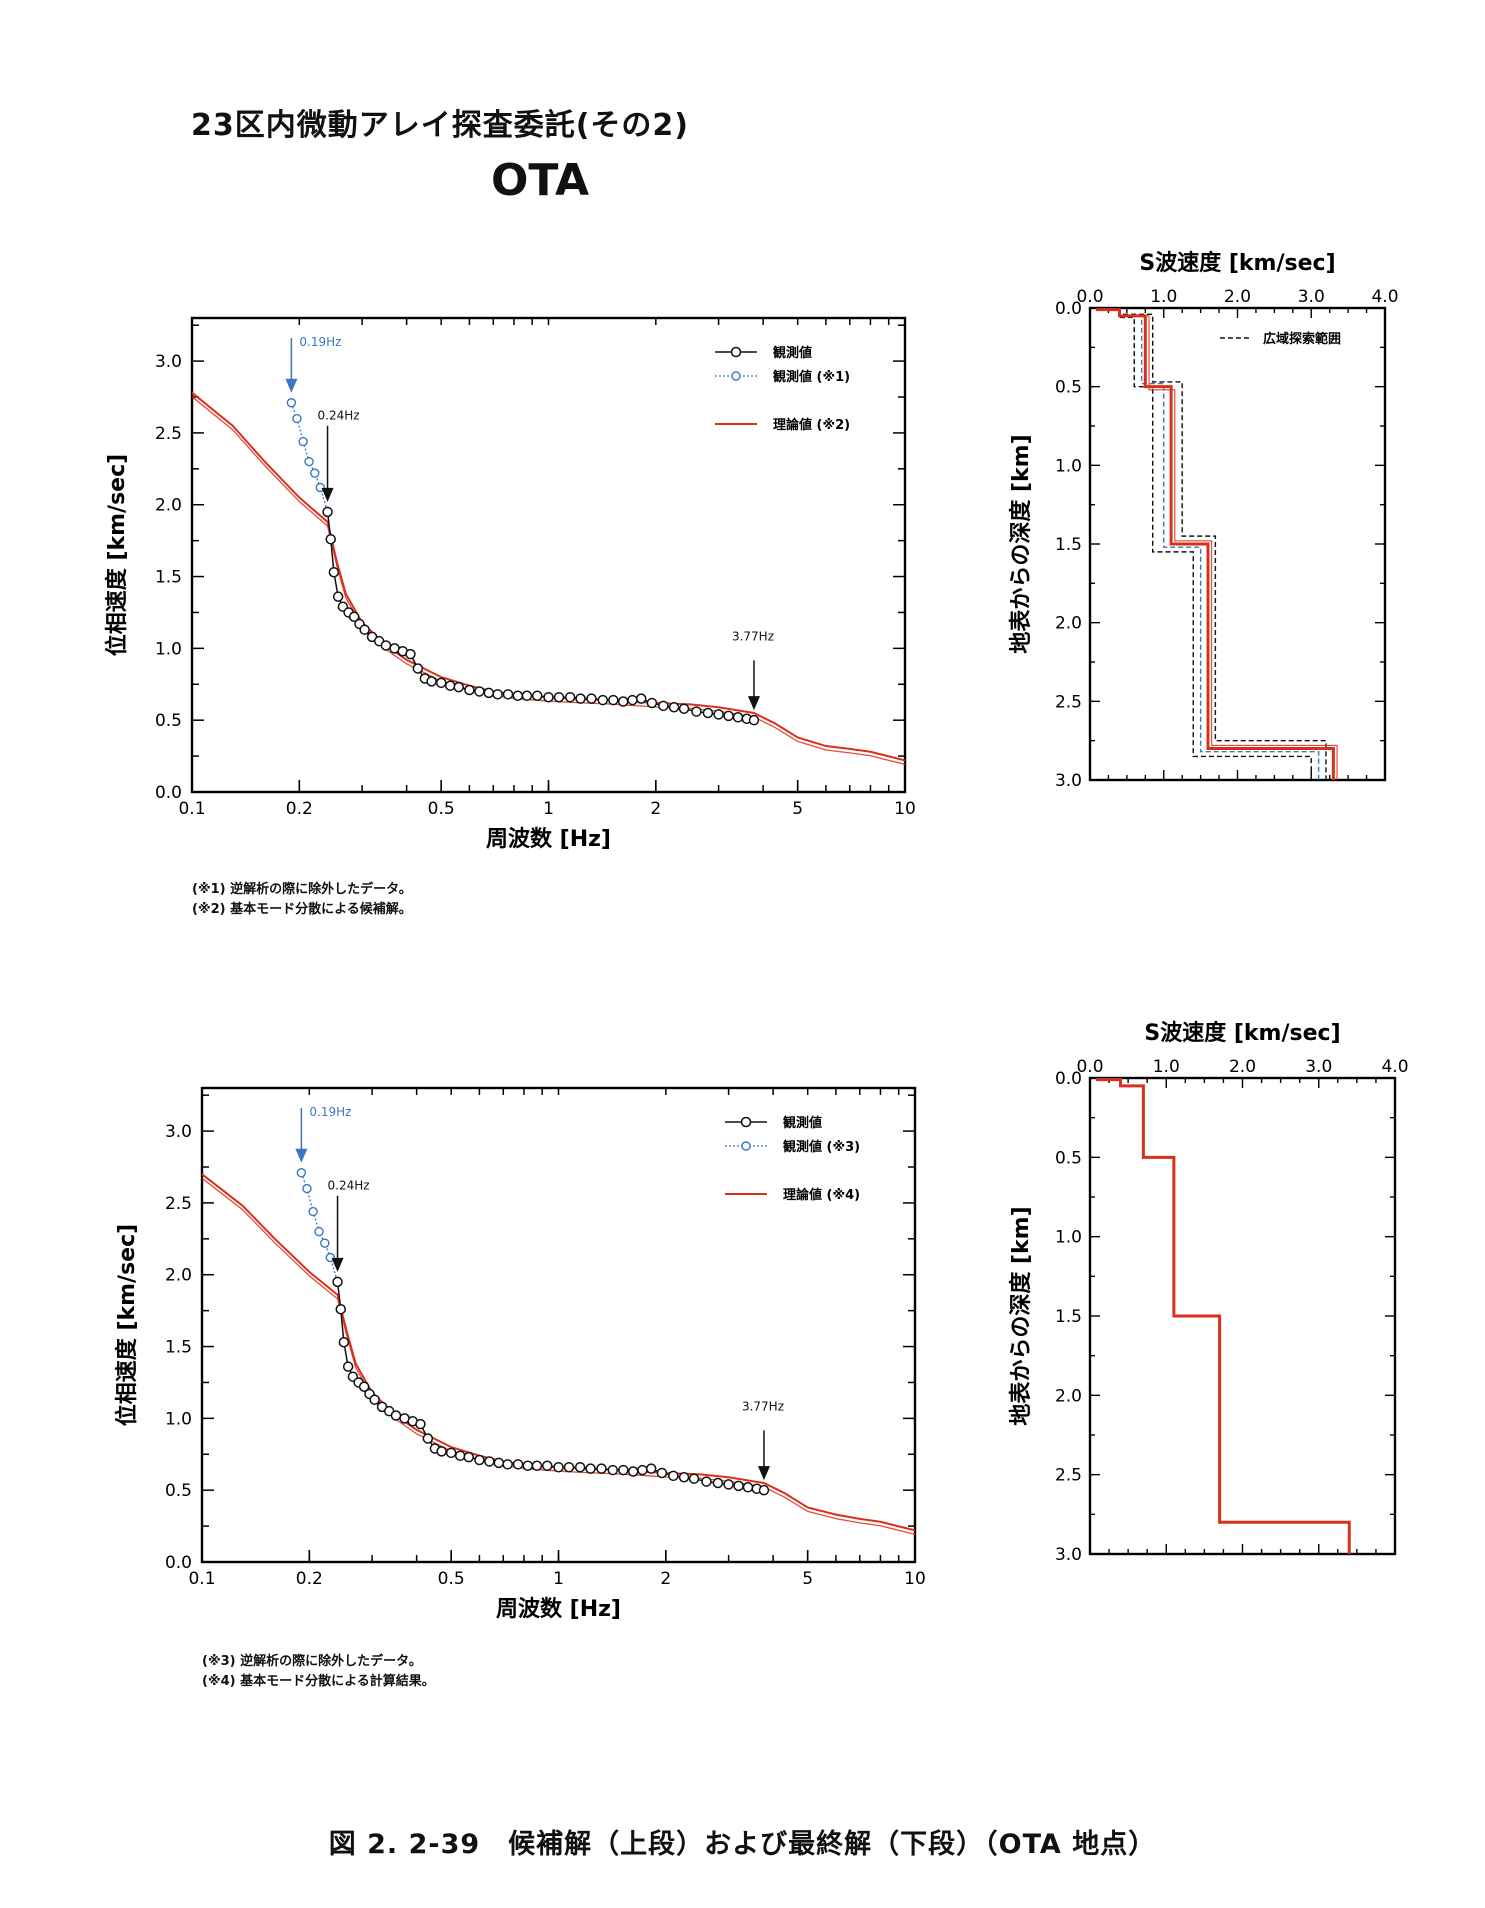 This screenshot has width=1485, height=1908. Describe the element at coordinates (1384, 297) in the screenshot. I see `x-tick-label: 4.0` at that location.